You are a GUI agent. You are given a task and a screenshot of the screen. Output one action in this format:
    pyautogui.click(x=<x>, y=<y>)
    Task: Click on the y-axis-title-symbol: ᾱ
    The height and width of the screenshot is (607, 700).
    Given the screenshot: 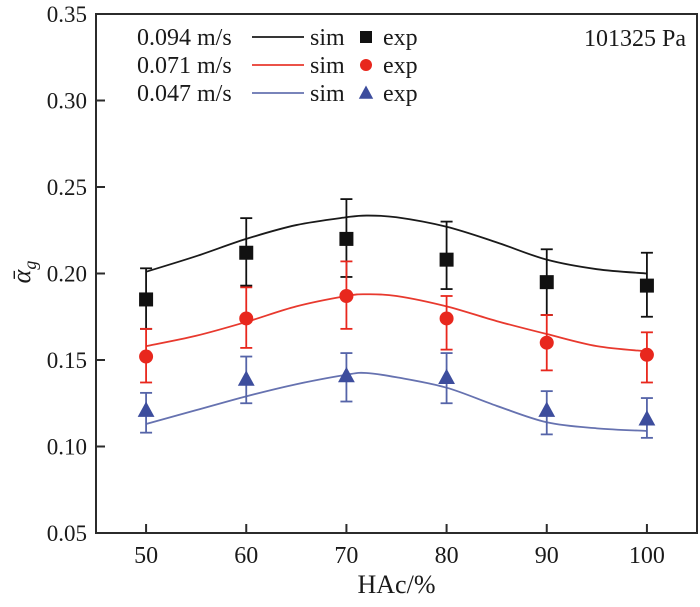 What is the action you would take?
    pyautogui.click(x=21, y=276)
    